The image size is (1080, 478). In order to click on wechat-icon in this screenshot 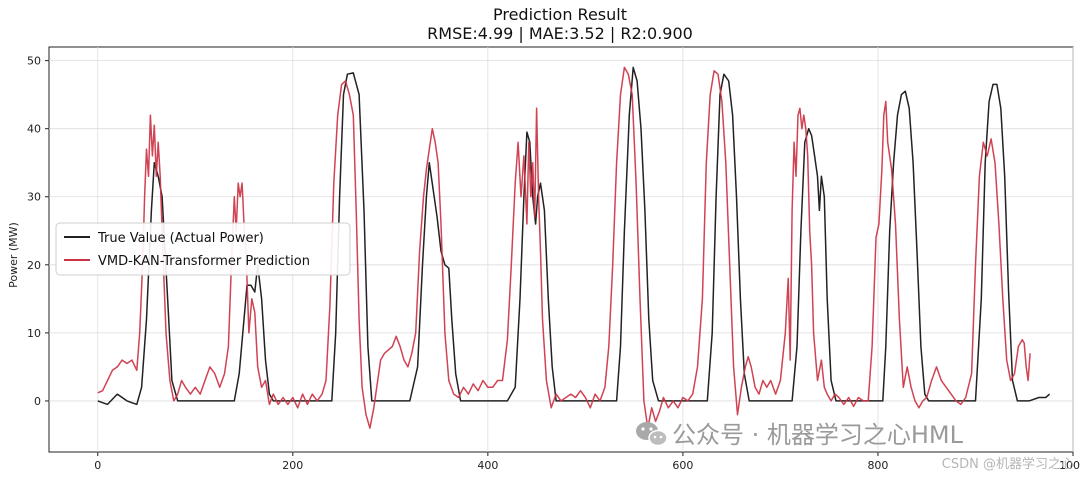, I will do `click(652, 434)`.